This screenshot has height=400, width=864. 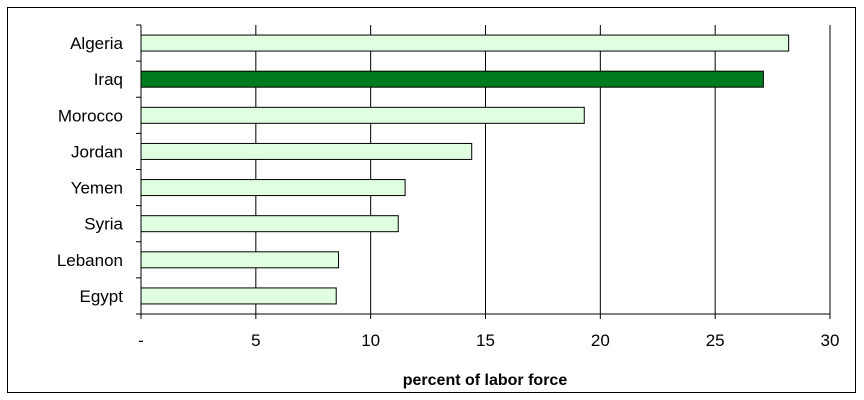 I want to click on bar-jordan, so click(x=306, y=151).